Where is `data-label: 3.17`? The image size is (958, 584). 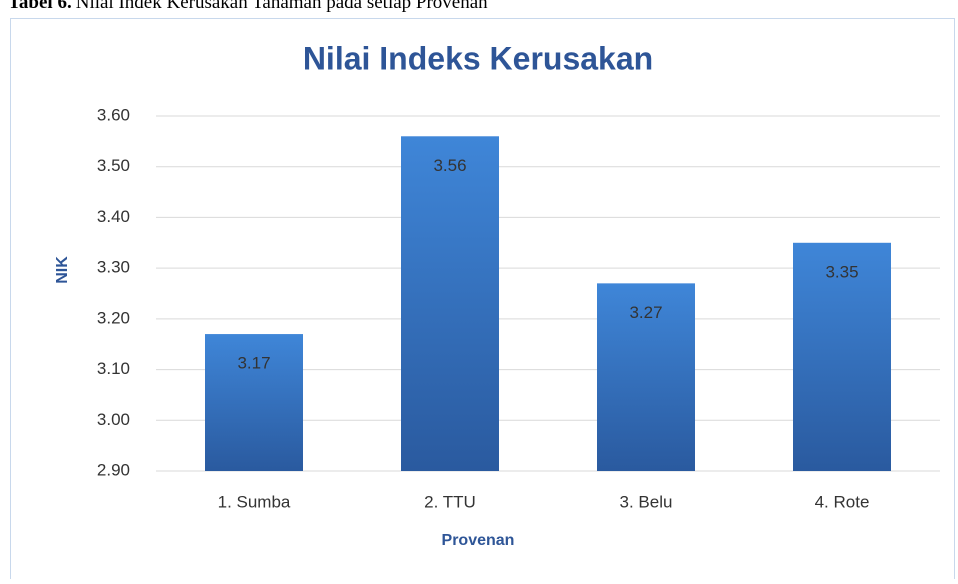
data-label: 3.17 is located at coordinates (253, 363).